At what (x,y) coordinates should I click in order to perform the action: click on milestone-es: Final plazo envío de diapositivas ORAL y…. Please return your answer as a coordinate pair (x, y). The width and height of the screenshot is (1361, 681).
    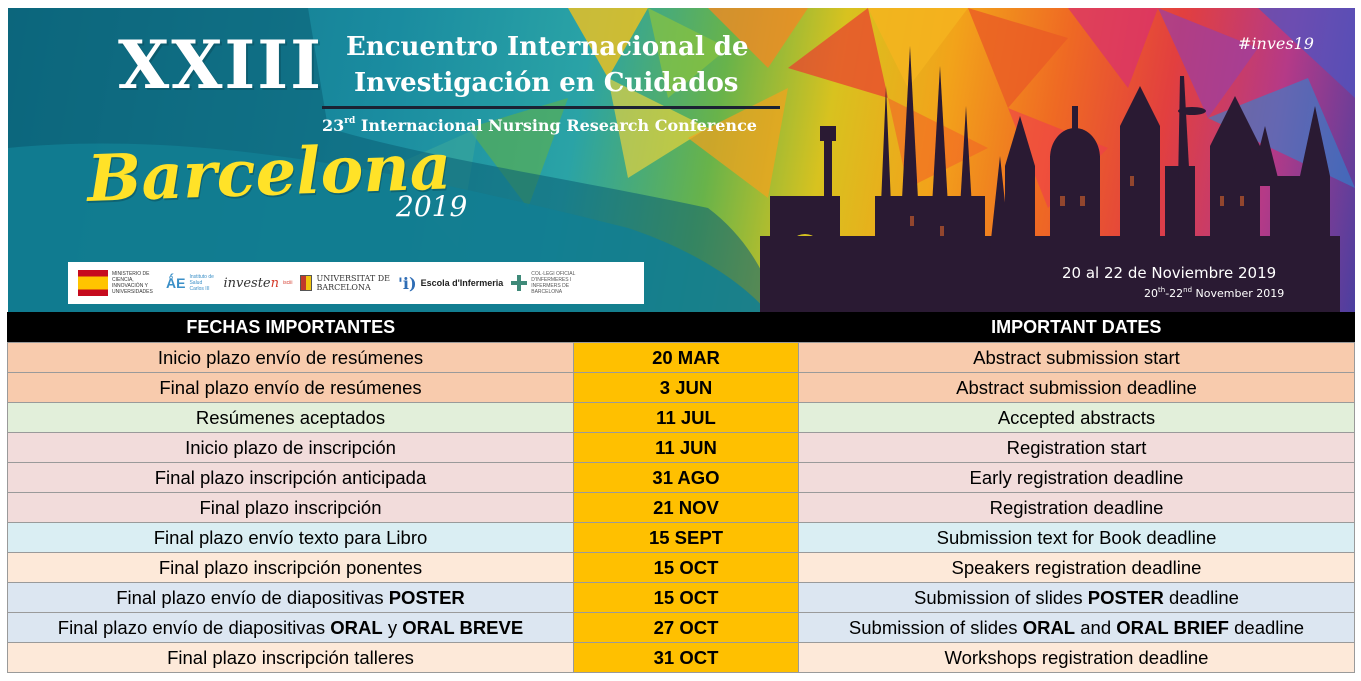
    Looking at the image, I should click on (290, 627).